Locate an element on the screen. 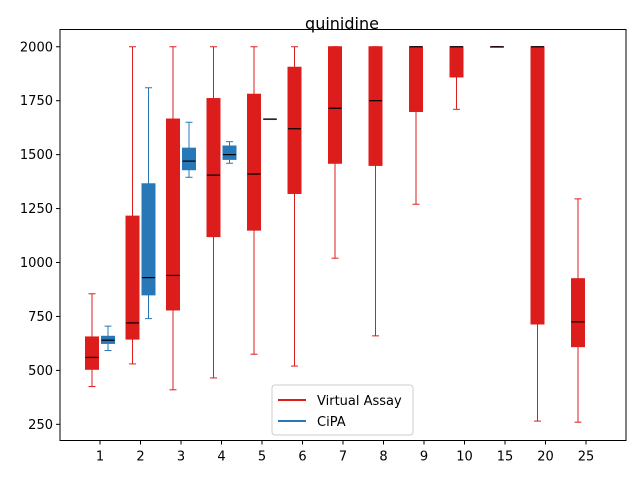 This screenshot has height=480, width=640. legend-frame is located at coordinates (342, 410).